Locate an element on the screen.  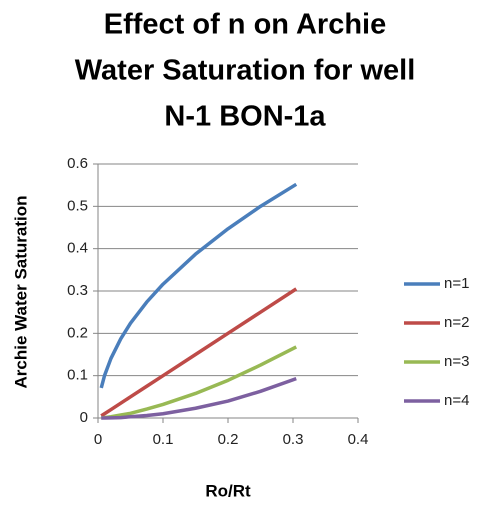
legend-label: n=3 is located at coordinates (456, 361).